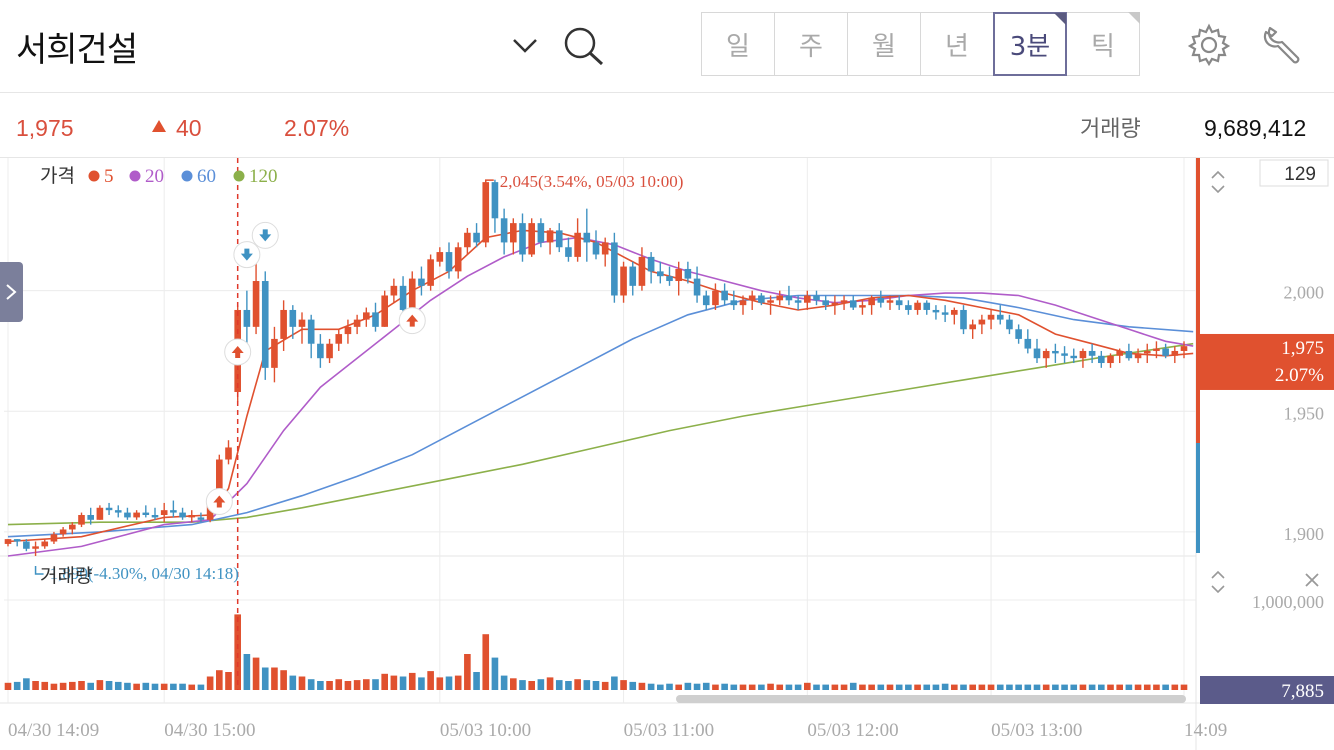 The image size is (1334, 750). What do you see at coordinates (884, 44) in the screenshot?
I see `period-tab: 월` at bounding box center [884, 44].